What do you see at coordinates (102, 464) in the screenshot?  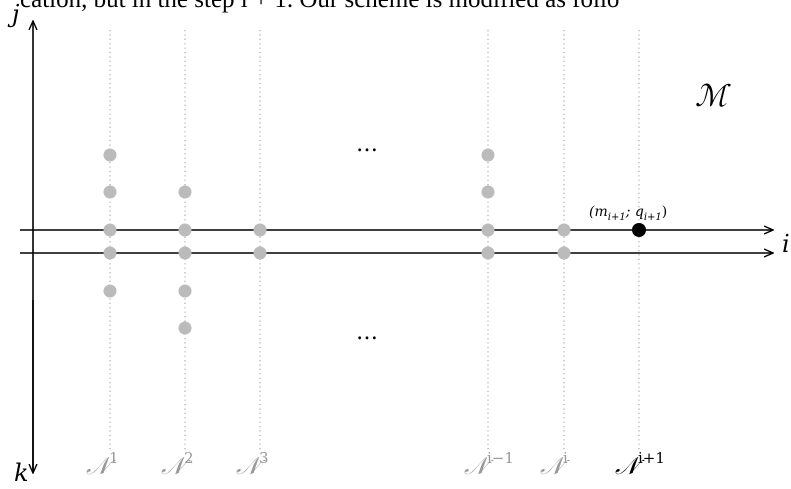 I see `column-label: 𝒩1` at bounding box center [102, 464].